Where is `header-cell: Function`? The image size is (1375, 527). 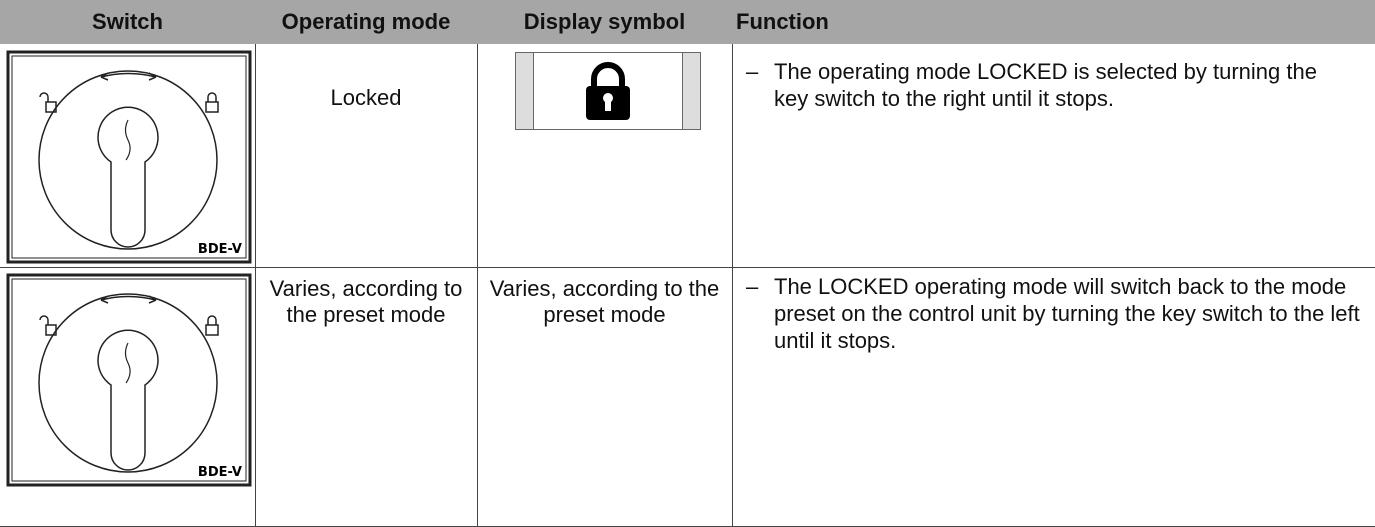
header-cell: Function is located at coordinates (1053, 22).